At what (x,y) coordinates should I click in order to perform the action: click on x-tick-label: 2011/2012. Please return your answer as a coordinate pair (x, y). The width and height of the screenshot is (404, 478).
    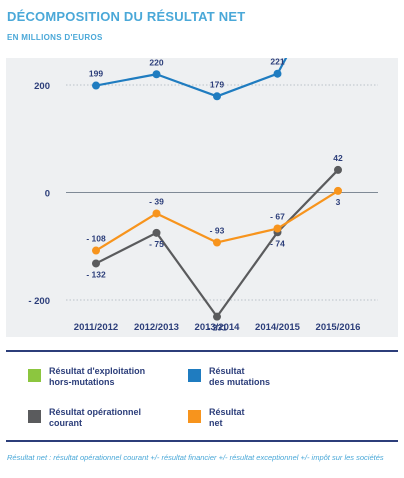
    Looking at the image, I should click on (96, 327).